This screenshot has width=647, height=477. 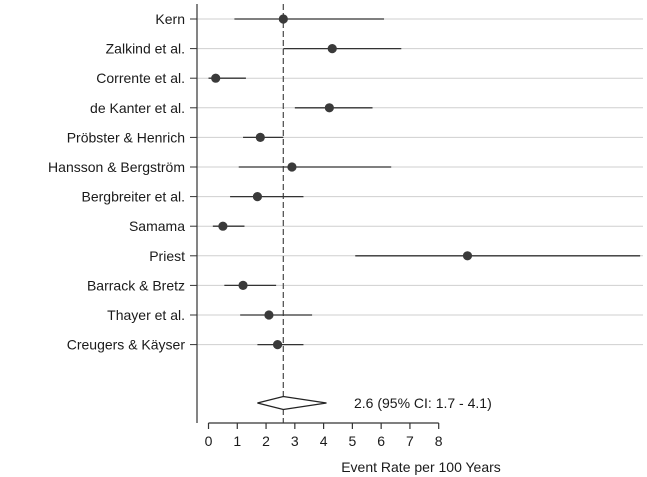 What do you see at coordinates (266, 441) in the screenshot?
I see `x-tick-label: 2` at bounding box center [266, 441].